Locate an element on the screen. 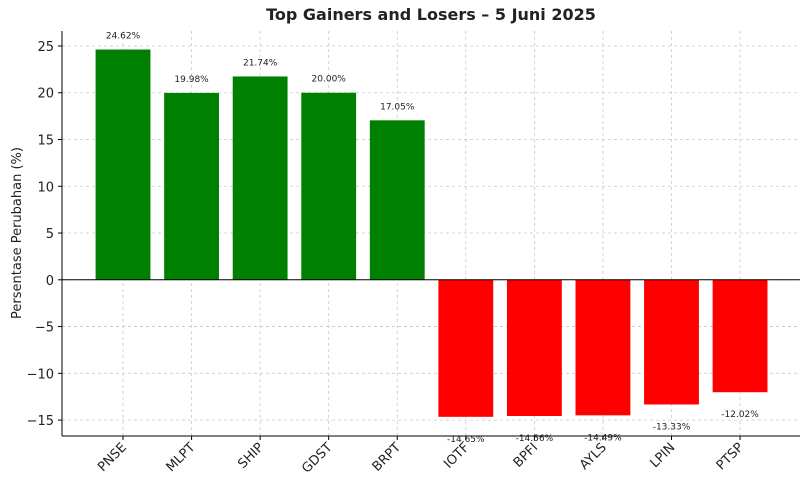 The image size is (812, 487). y-axis-label: Persentase Perubahan (%) is located at coordinates (17, 233).